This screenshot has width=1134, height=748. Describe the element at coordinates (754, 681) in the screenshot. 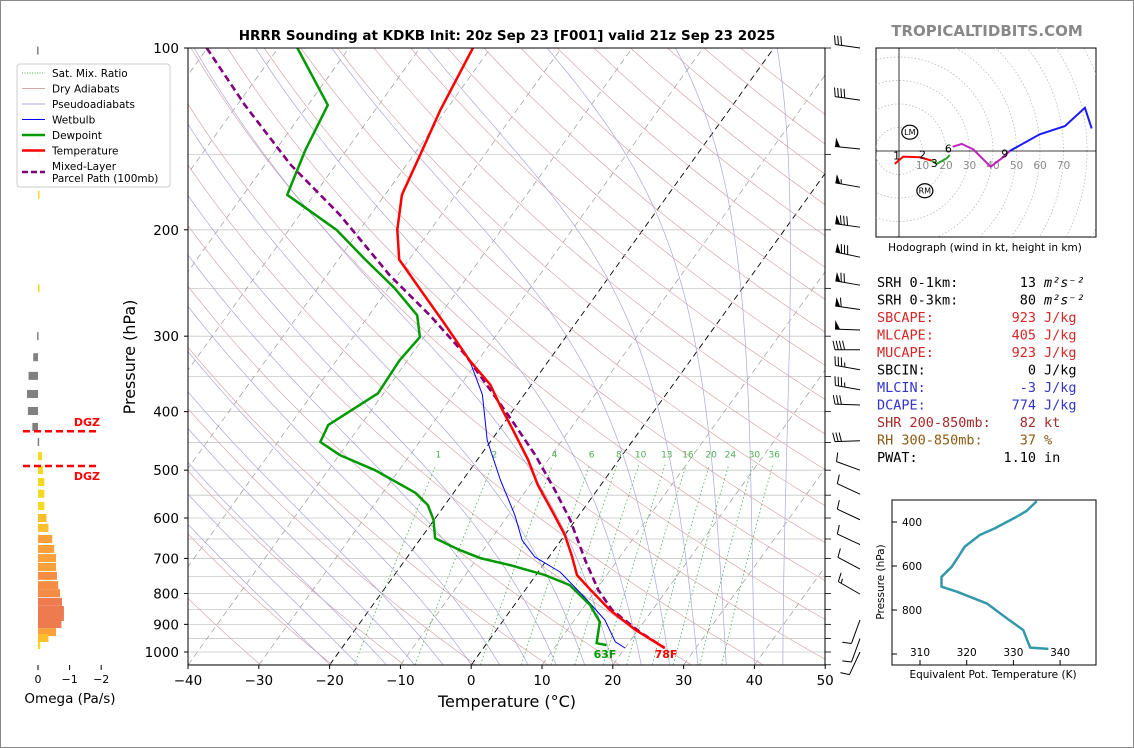

I see `x-tick-label: 40` at that location.